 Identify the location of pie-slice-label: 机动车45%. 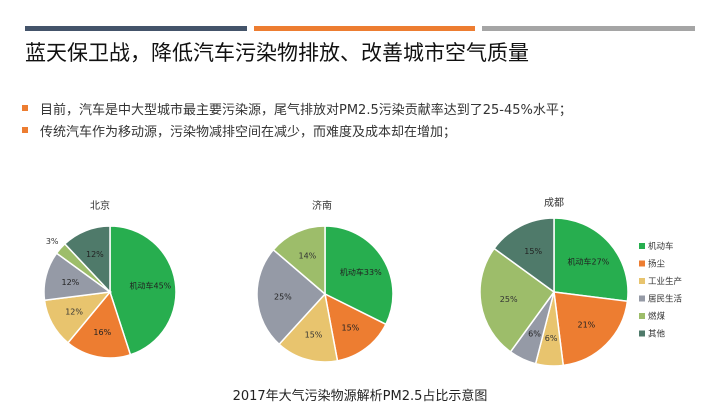
(151, 286).